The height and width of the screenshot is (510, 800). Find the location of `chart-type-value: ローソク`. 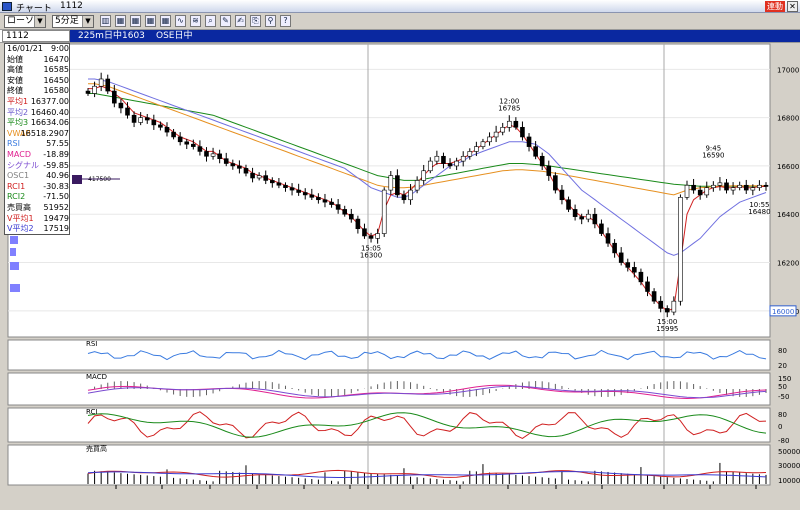

chart-type-value: ローソク is located at coordinates (25, 21).